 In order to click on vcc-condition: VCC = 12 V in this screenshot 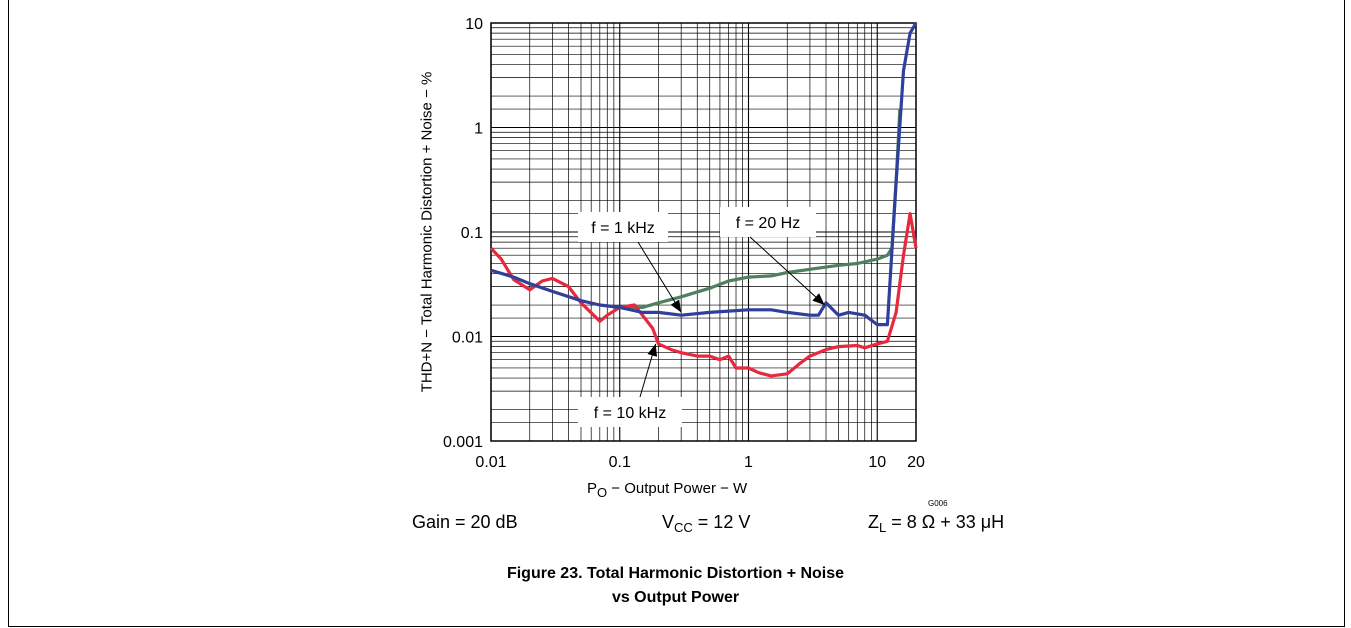, I will do `click(706, 523)`.